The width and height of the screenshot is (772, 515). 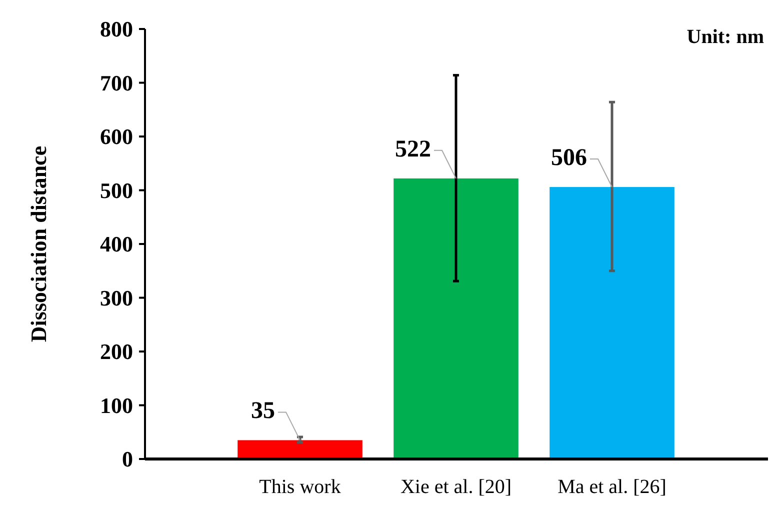 I want to click on y-tick-label: 100, so click(x=116, y=405).